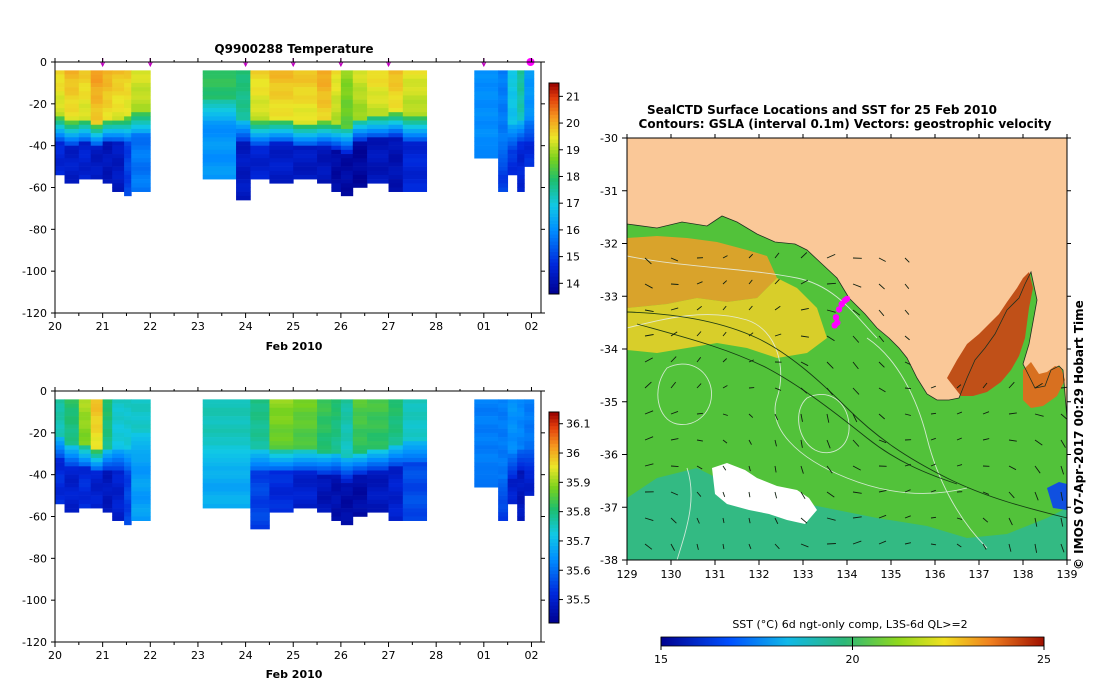  Describe the element at coordinates (55, 326) in the screenshot. I see `x-tick-label: 20` at that location.